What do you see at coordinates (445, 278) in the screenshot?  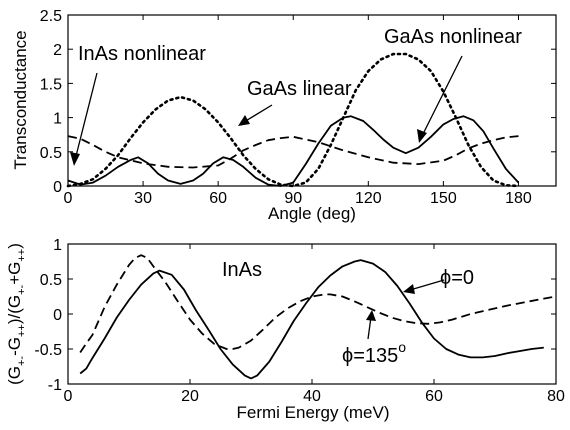 I see `phi-0-symbol: ϕ` at bounding box center [445, 278].